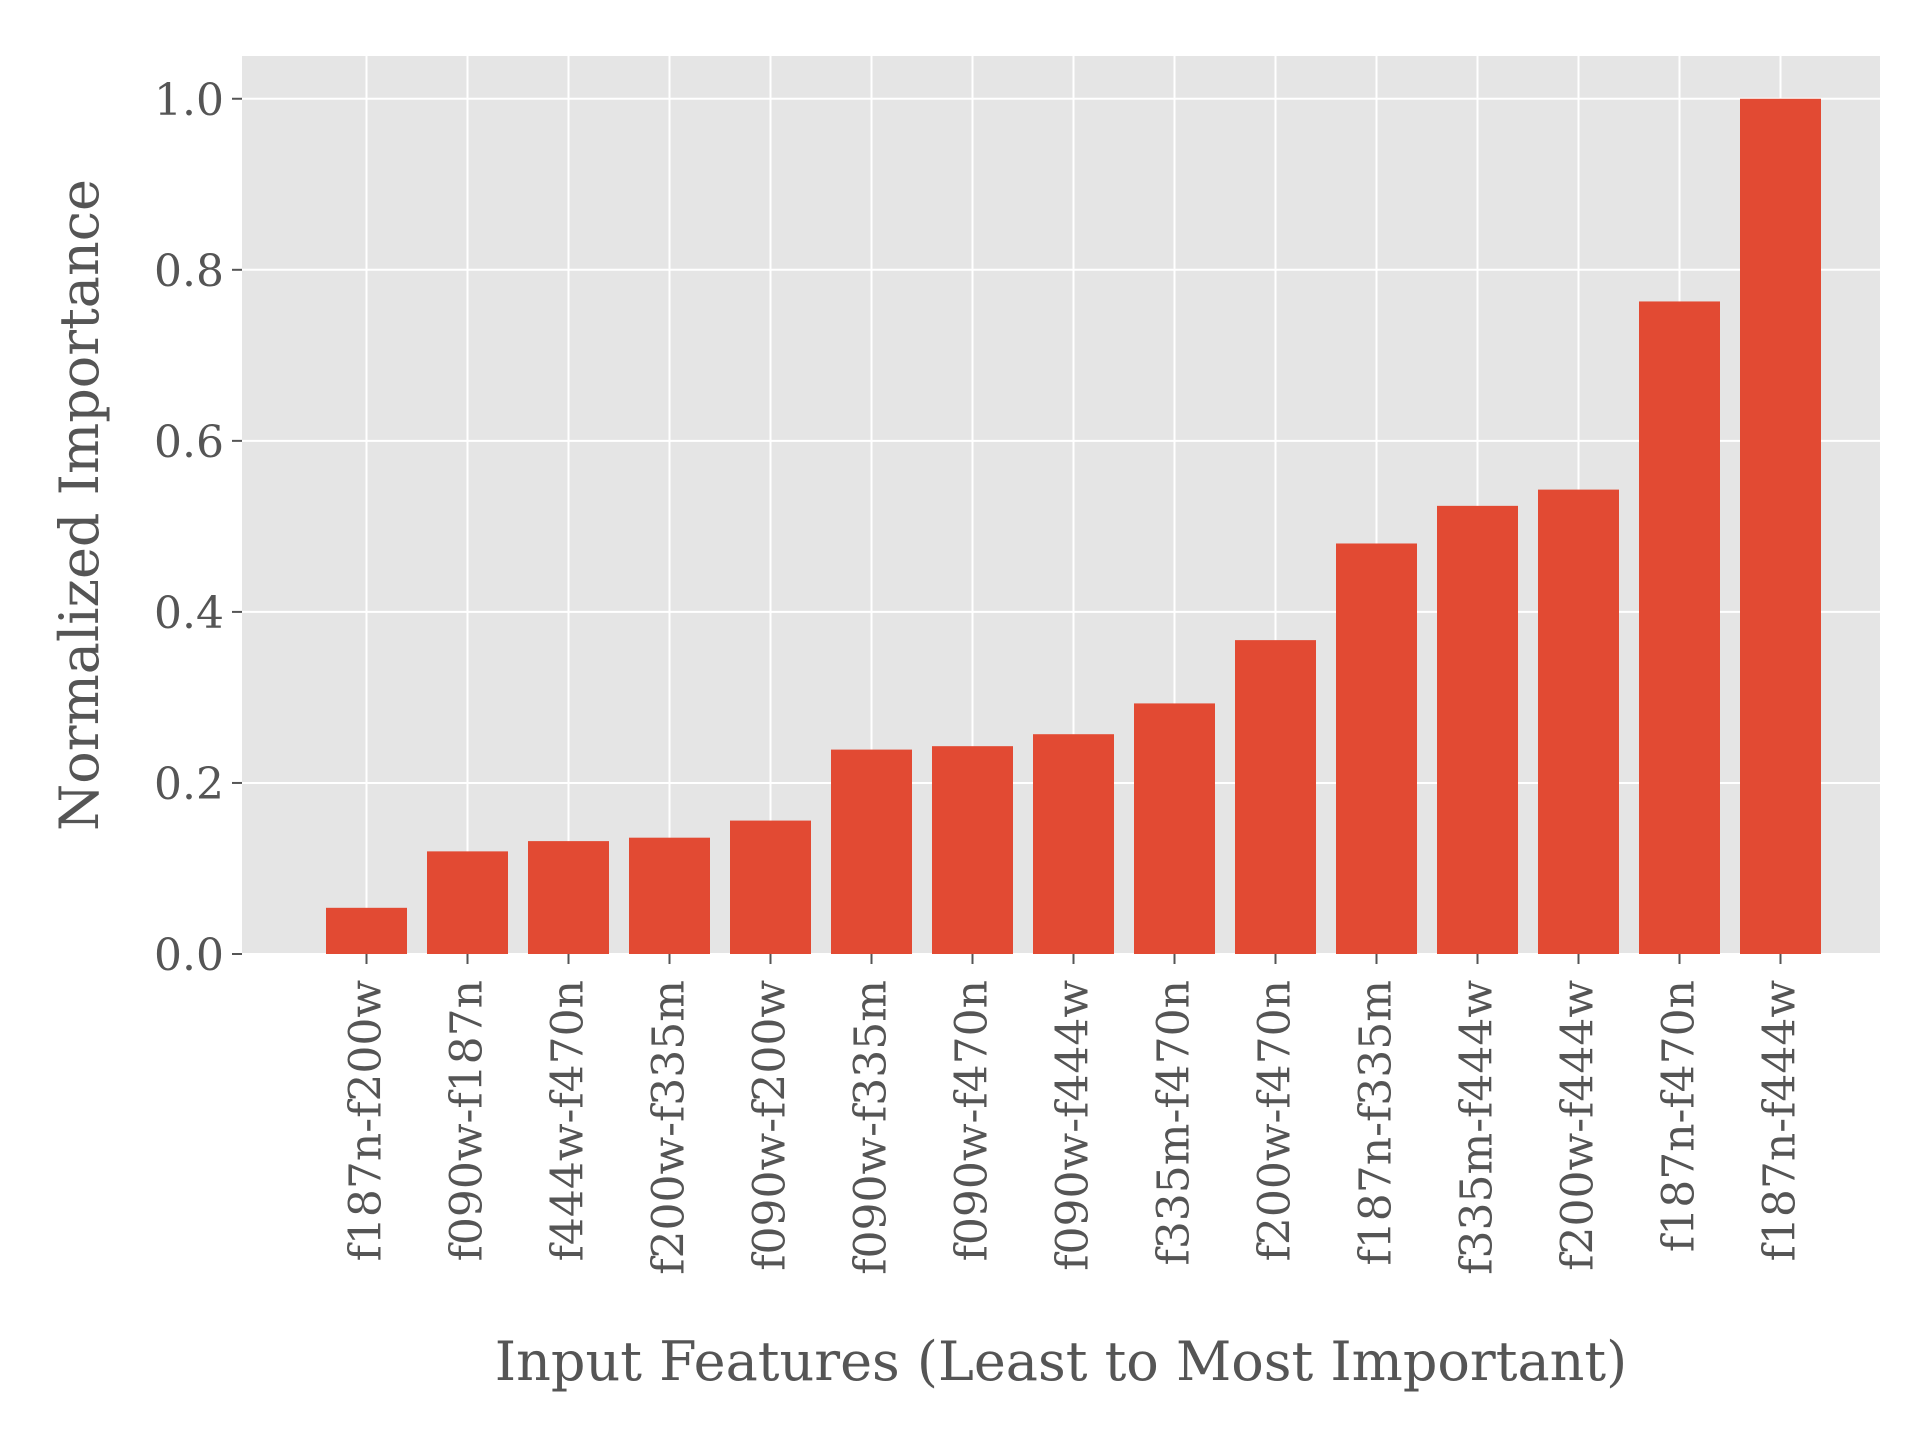  What do you see at coordinates (1780, 1121) in the screenshot?
I see `x-tick-label: f187n-f444w` at bounding box center [1780, 1121].